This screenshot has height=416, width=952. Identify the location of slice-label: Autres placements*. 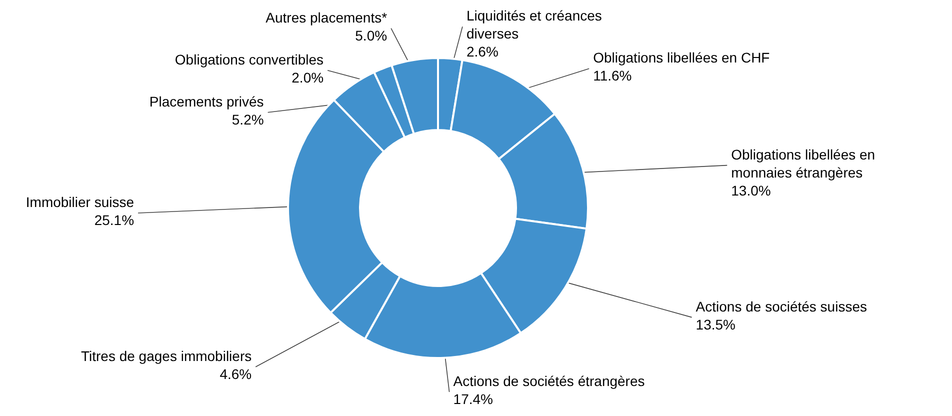
(327, 17).